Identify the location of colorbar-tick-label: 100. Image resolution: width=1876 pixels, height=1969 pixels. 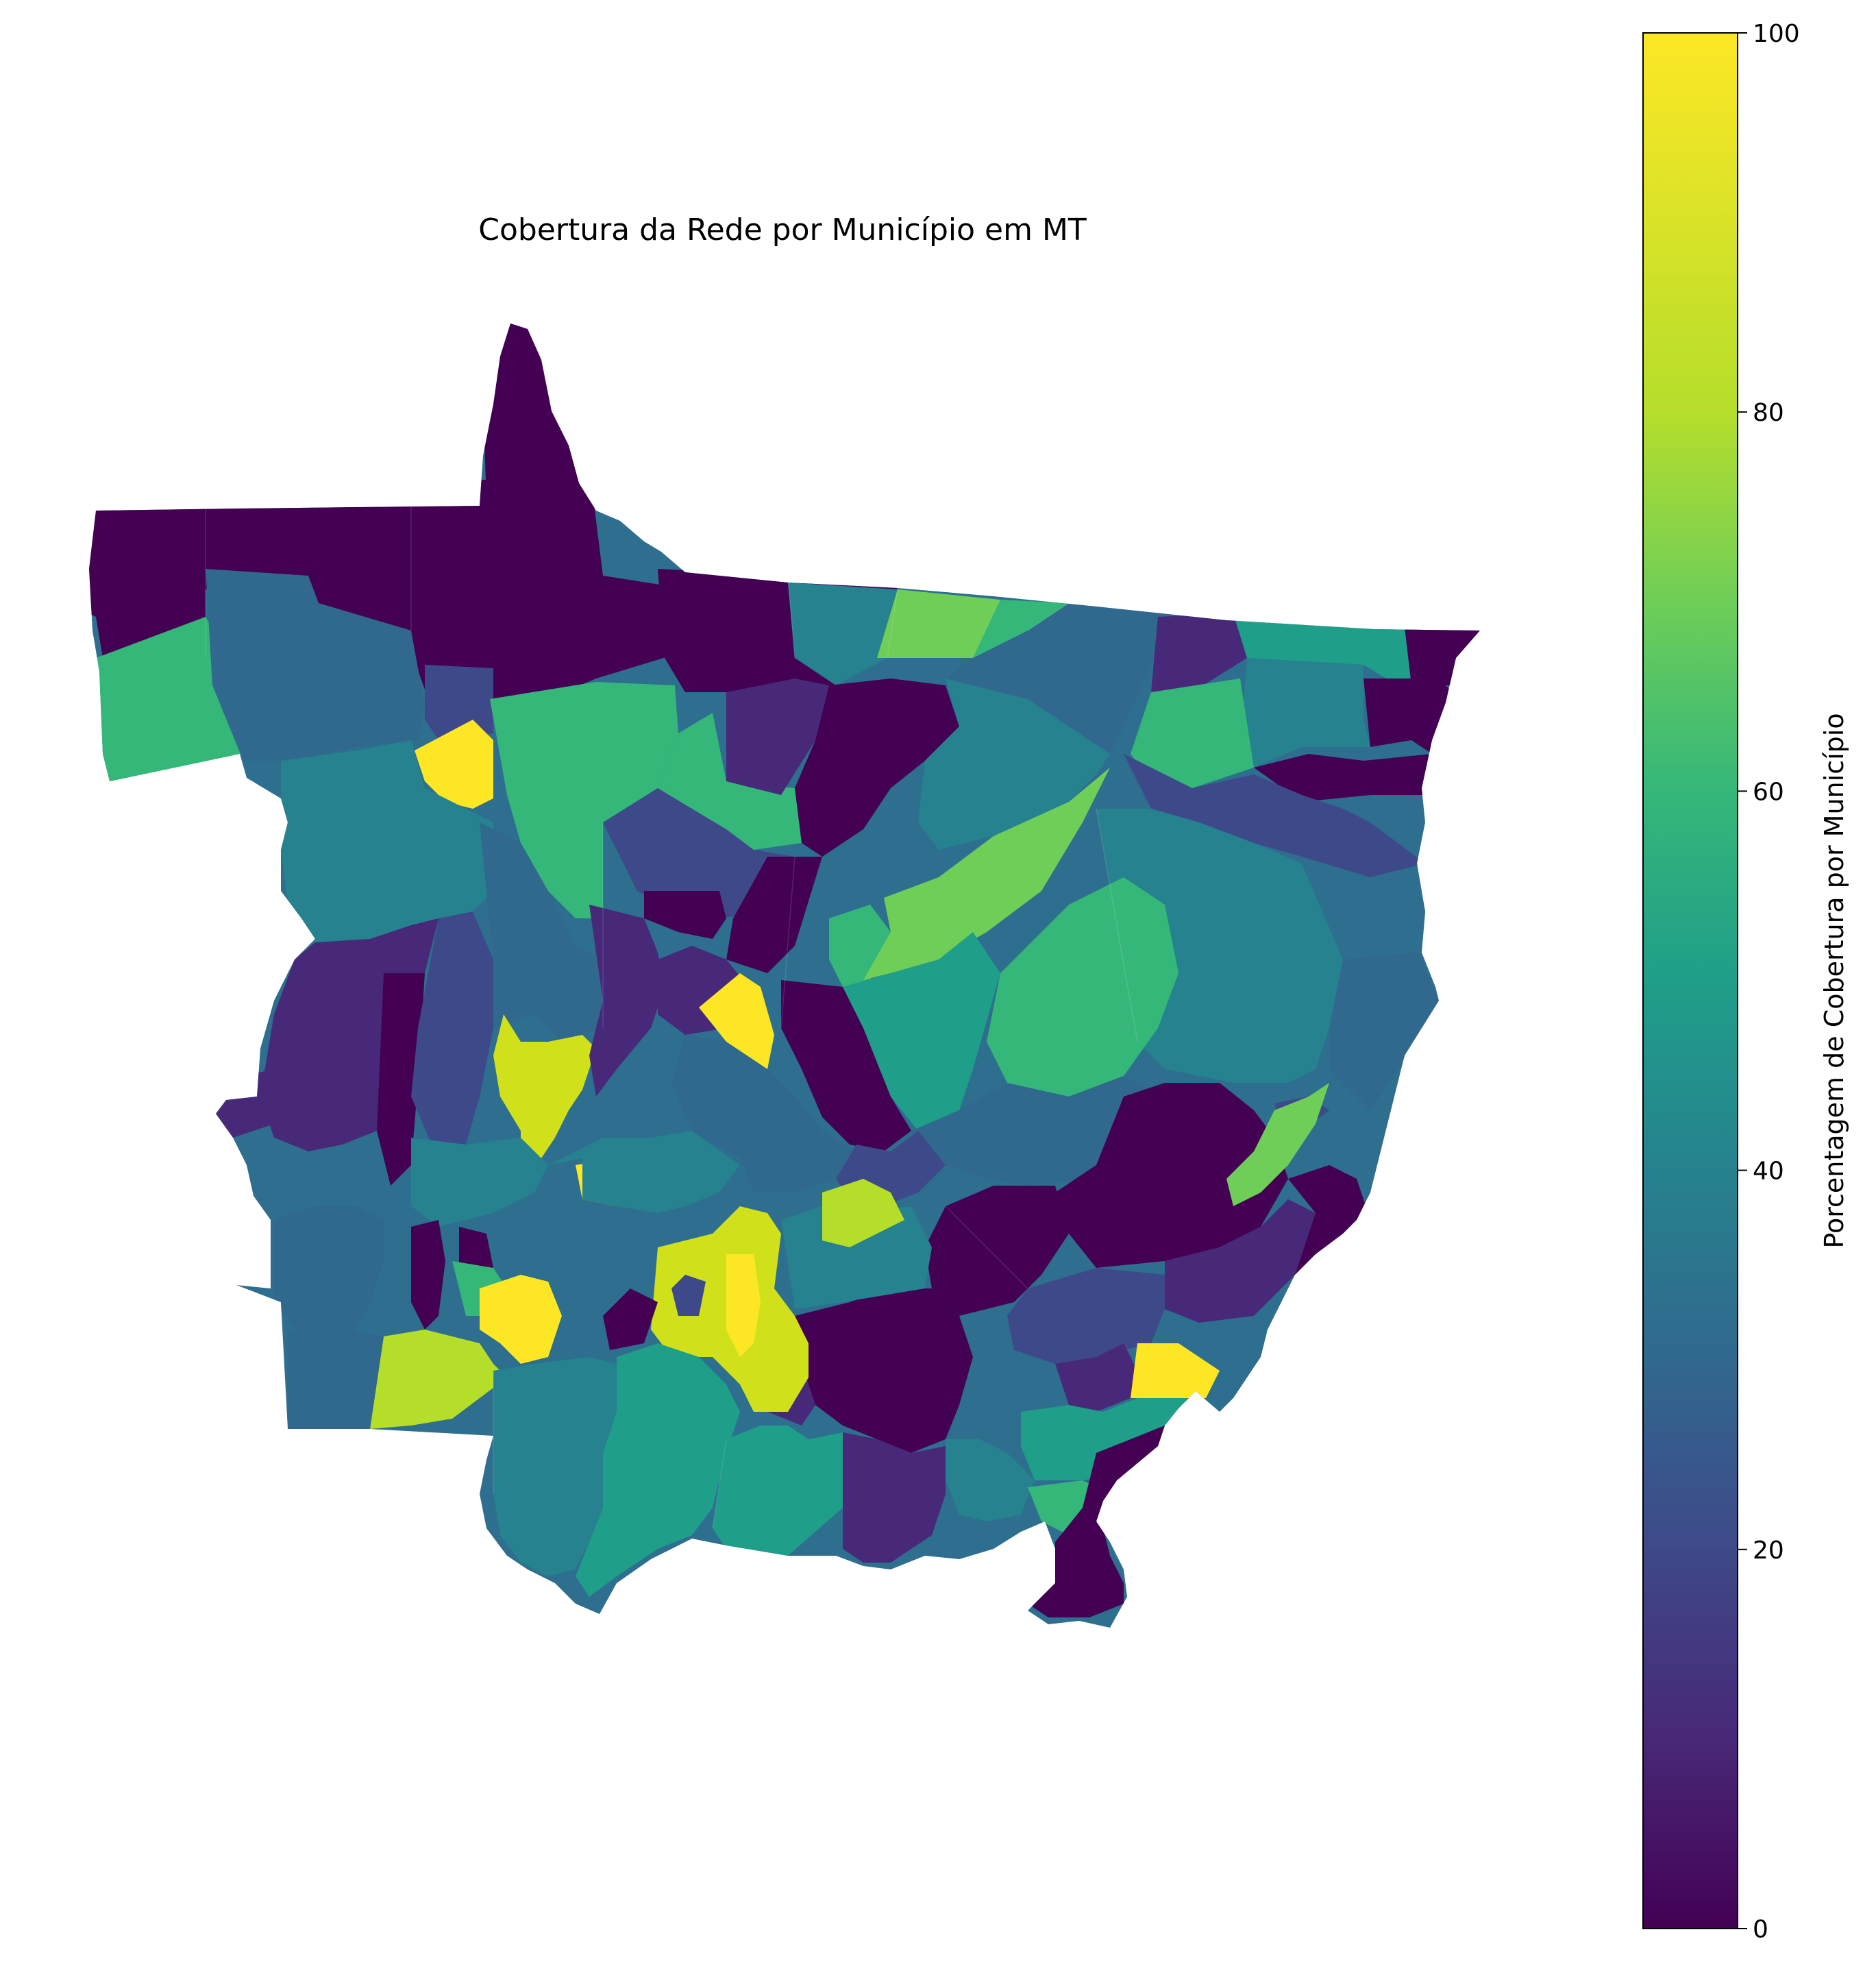
(1776, 34).